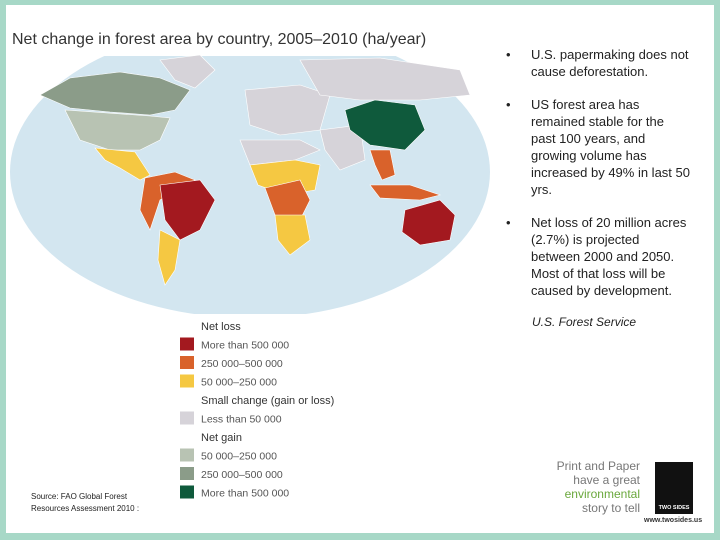 Image resolution: width=720 pixels, height=540 pixels. I want to click on legend-heading: Small change (gain or loss), so click(267, 401).